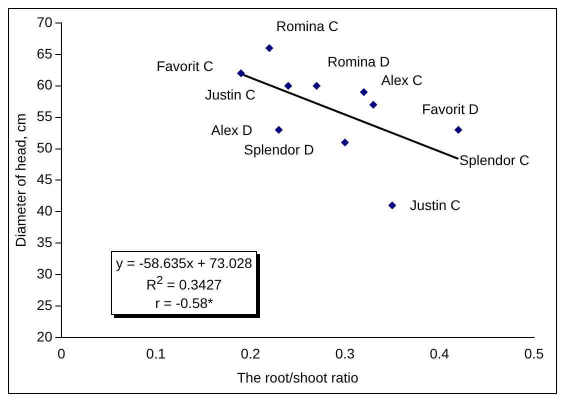 Image resolution: width=565 pixels, height=402 pixels. What do you see at coordinates (250, 354) in the screenshot?
I see `x-tick-label: 0.2` at bounding box center [250, 354].